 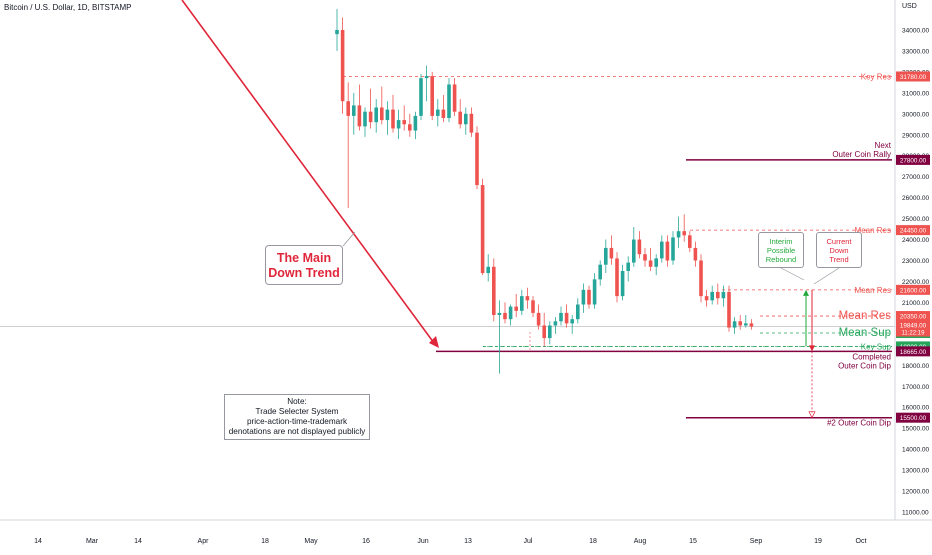 I want to click on trend-label-line: The Main, so click(x=304, y=258).